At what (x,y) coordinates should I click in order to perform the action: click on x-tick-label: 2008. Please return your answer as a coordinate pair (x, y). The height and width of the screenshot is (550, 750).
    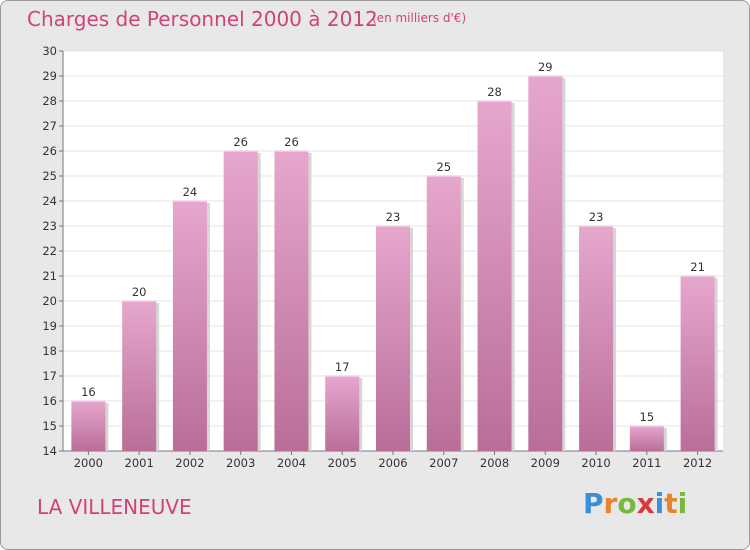
    Looking at the image, I should click on (494, 463).